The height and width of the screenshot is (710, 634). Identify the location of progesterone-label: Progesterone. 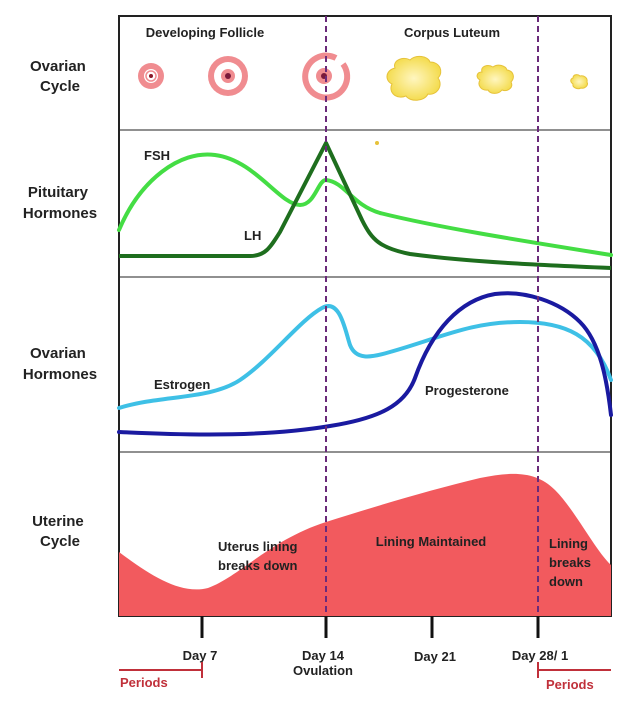
(467, 390).